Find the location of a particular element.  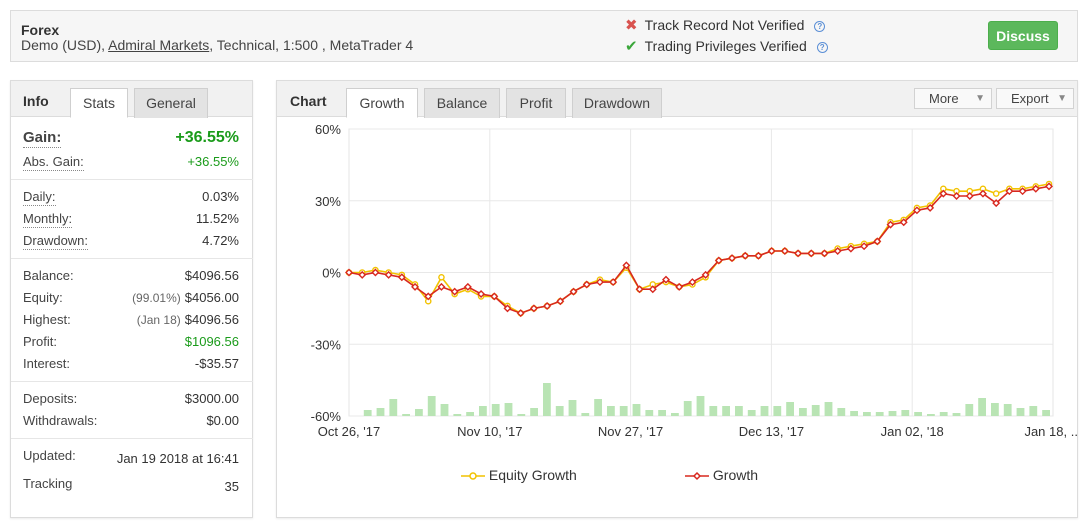

export-dropdown: Export ▼ is located at coordinates (1035, 98).